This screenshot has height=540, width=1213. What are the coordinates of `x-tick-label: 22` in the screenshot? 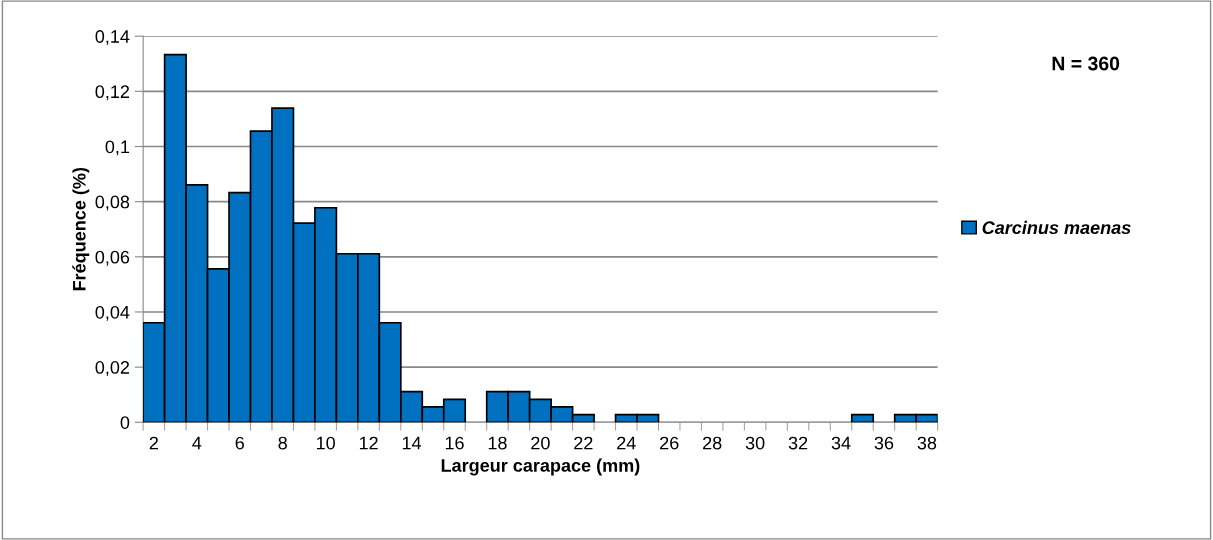 It's located at (583, 443).